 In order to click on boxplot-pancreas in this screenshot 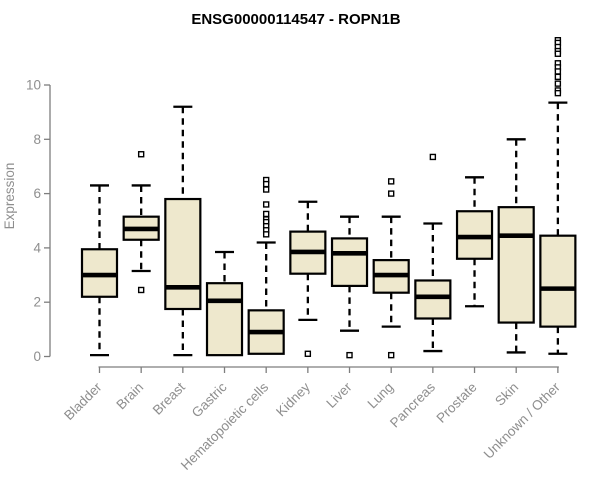, I will do `click(433, 253)`.